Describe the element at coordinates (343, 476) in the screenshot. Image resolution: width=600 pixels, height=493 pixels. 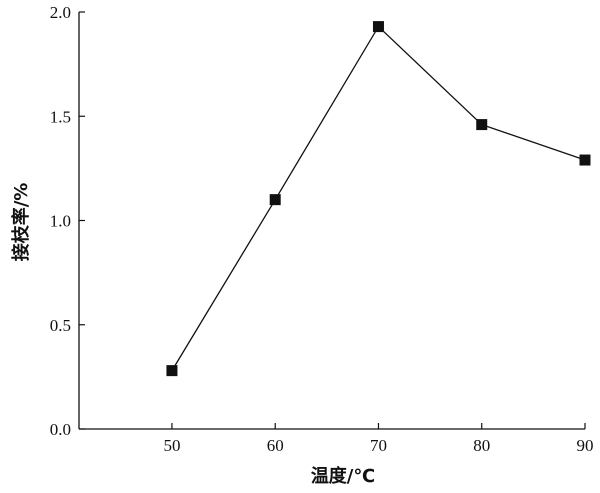
I see `x-axis-label: 温度/℃` at that location.